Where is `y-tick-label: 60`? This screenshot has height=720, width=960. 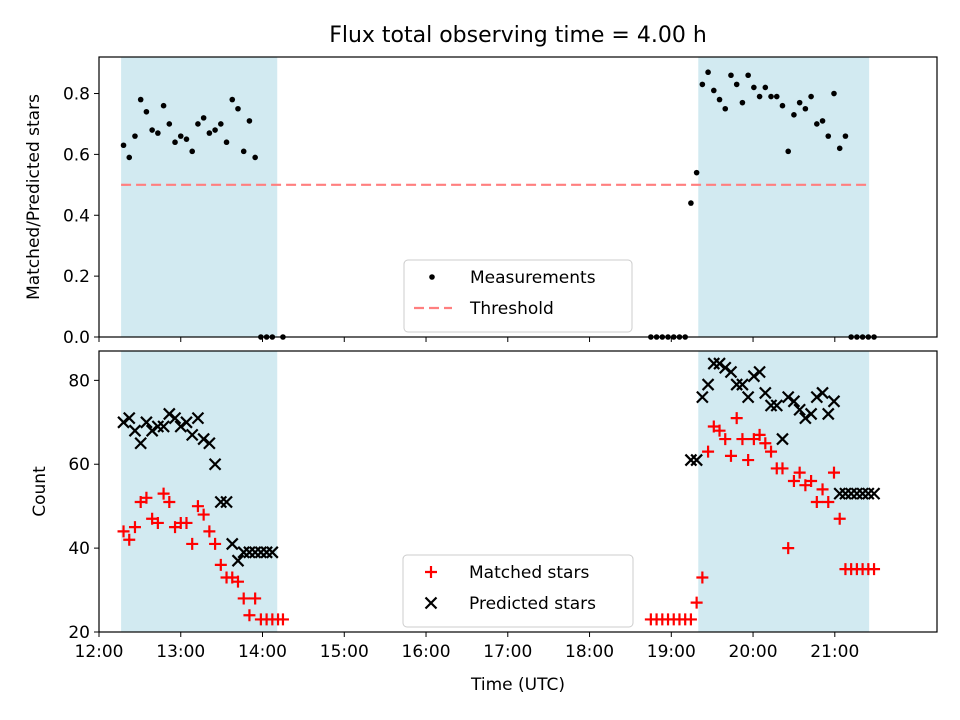 y-tick-label: 60 is located at coordinates (79, 465).